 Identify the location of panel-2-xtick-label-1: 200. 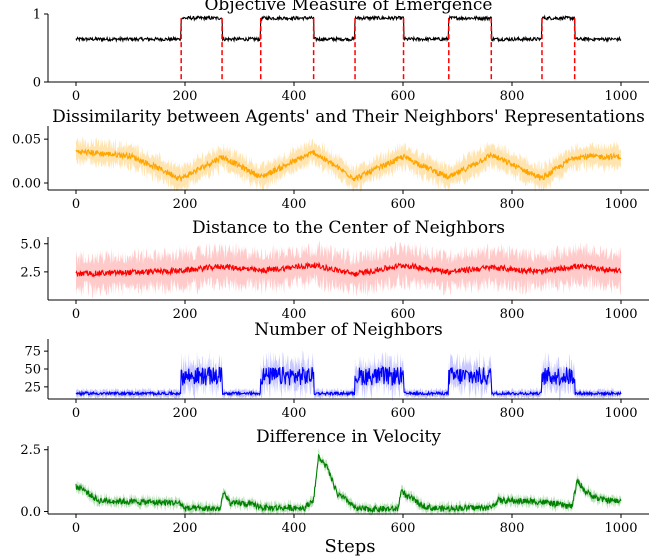
(185, 204).